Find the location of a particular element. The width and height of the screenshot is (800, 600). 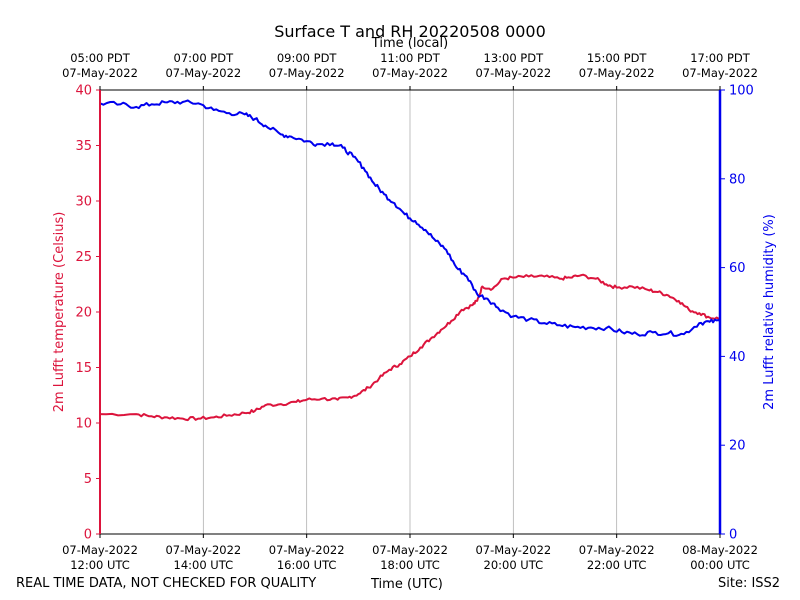

x-bottom-tick-time: 14:00 UTC is located at coordinates (204, 565).